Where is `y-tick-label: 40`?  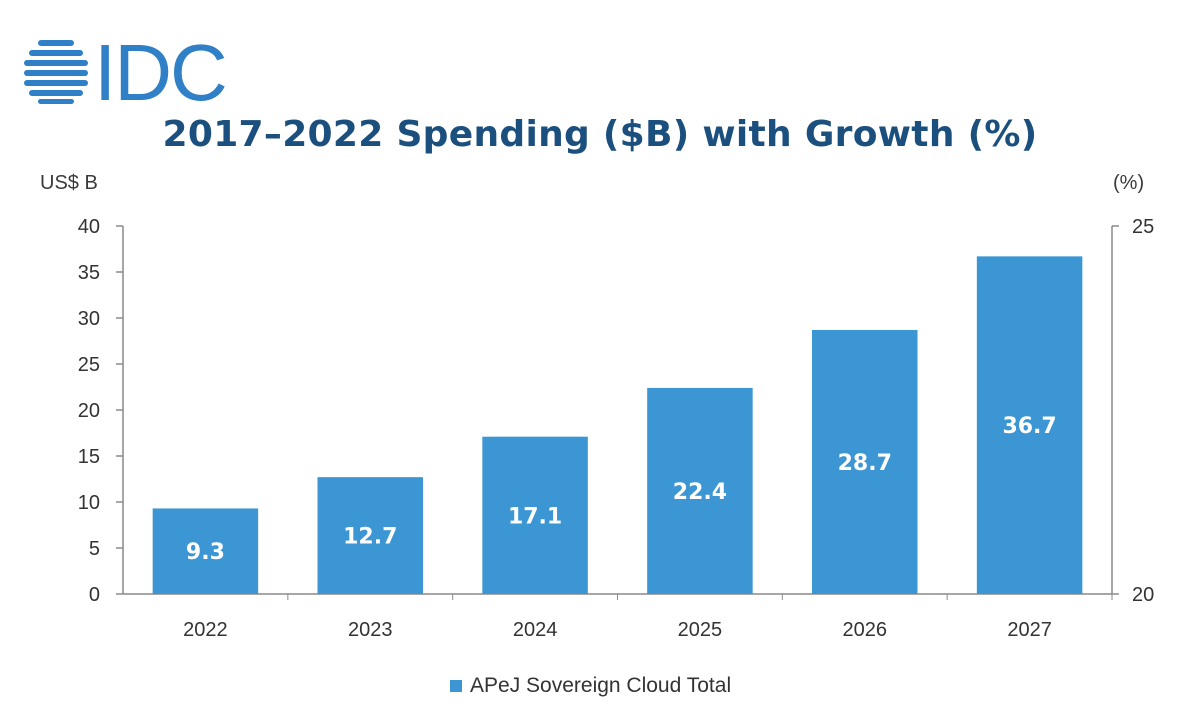 y-tick-label: 40 is located at coordinates (89, 227).